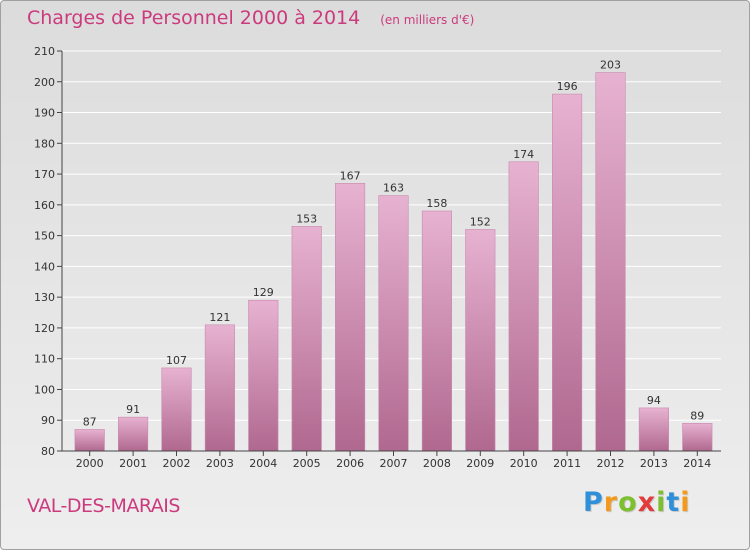 This screenshot has width=750, height=550. Describe the element at coordinates (523, 306) in the screenshot. I see `bar-2010` at that location.